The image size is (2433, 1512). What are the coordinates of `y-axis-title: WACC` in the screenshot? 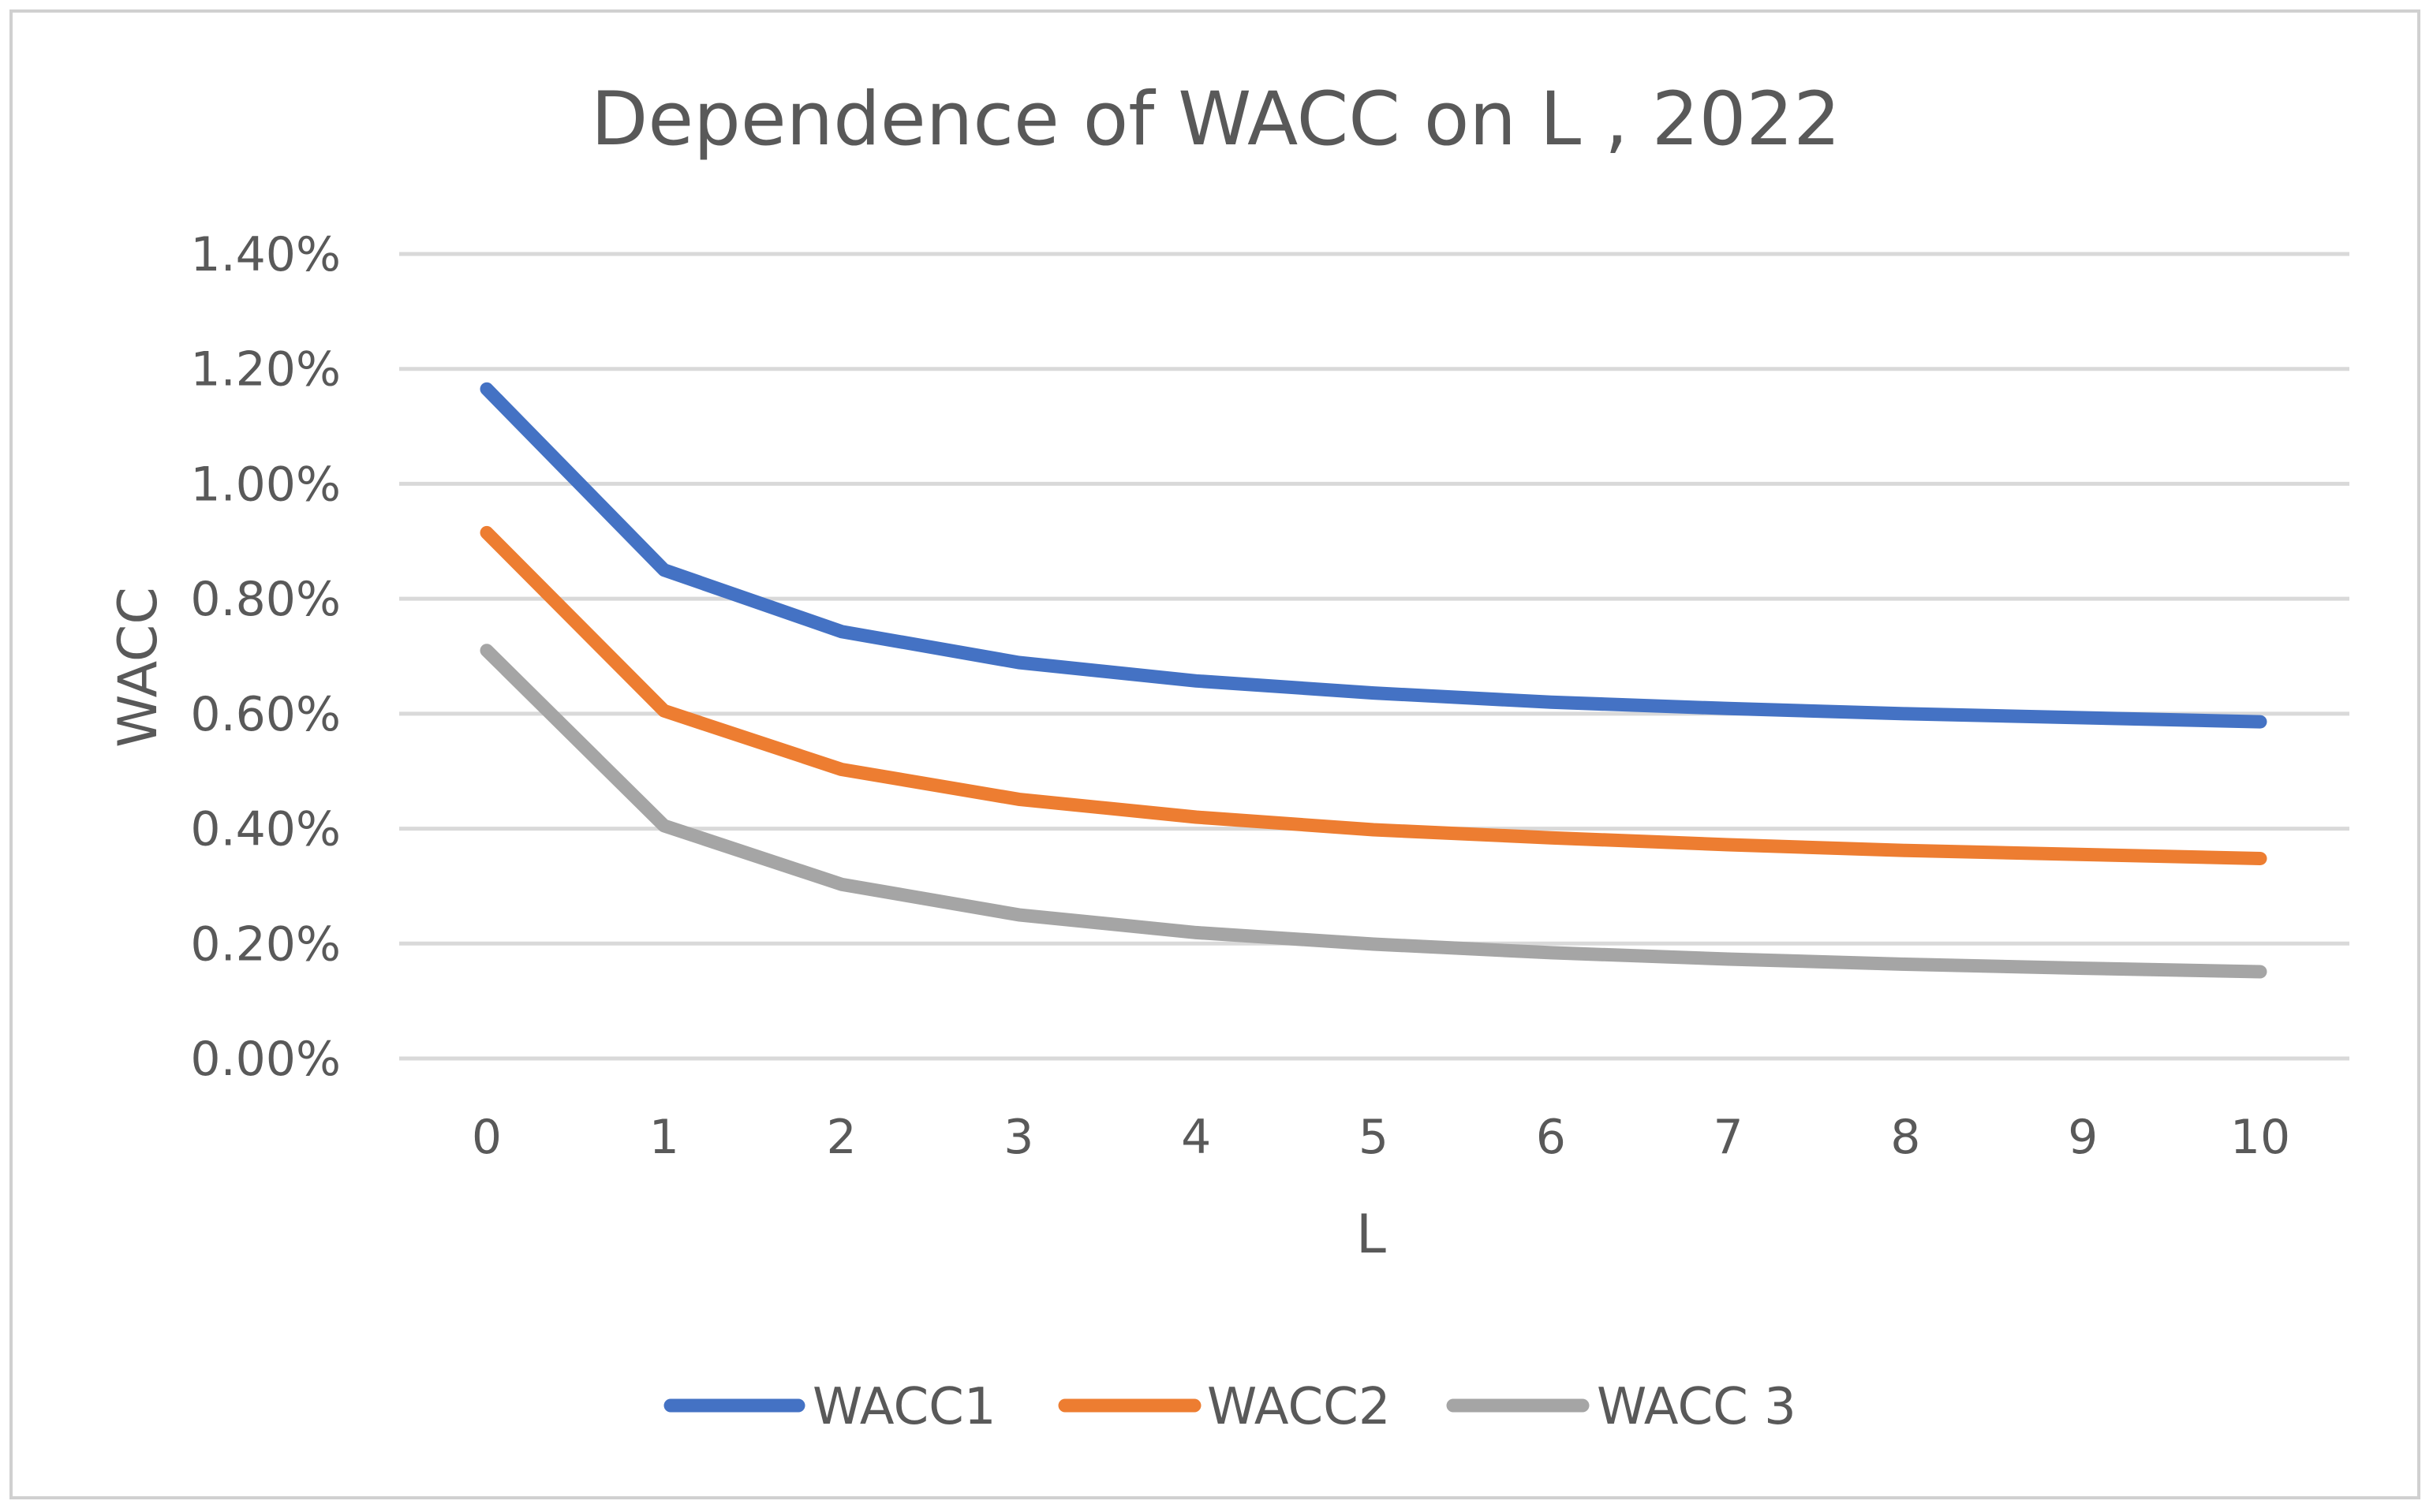 It's located at (138, 667).